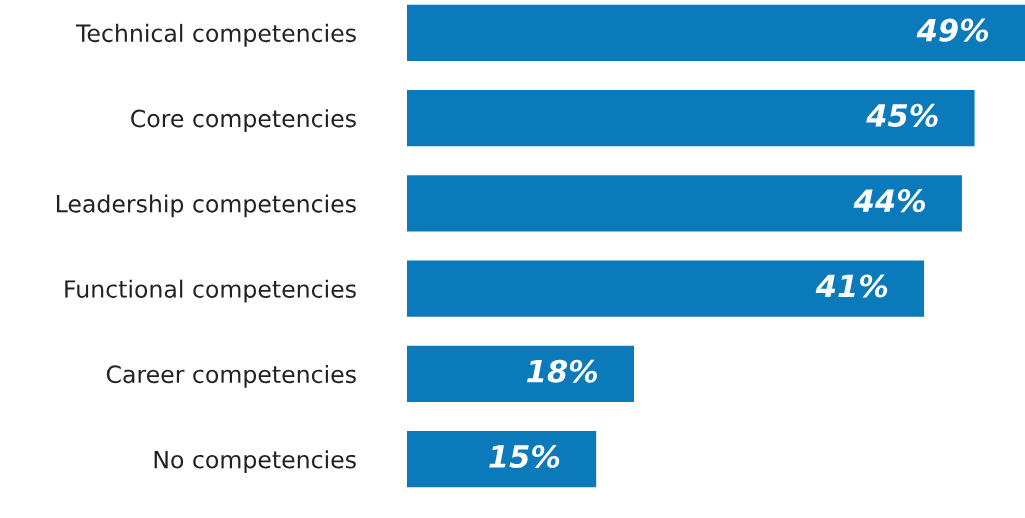  What do you see at coordinates (243, 120) in the screenshot?
I see `y-tick-label: Core competencies` at bounding box center [243, 120].